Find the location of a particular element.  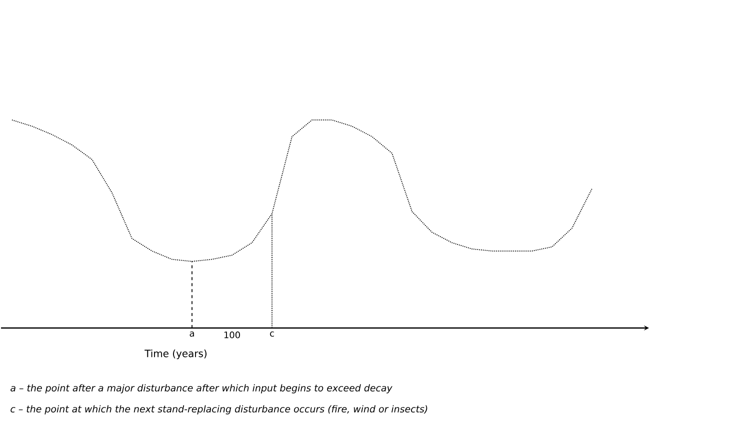

text: a – the point after a major disturbance after which input begins to exceed decay is located at coordinates (201, 389).